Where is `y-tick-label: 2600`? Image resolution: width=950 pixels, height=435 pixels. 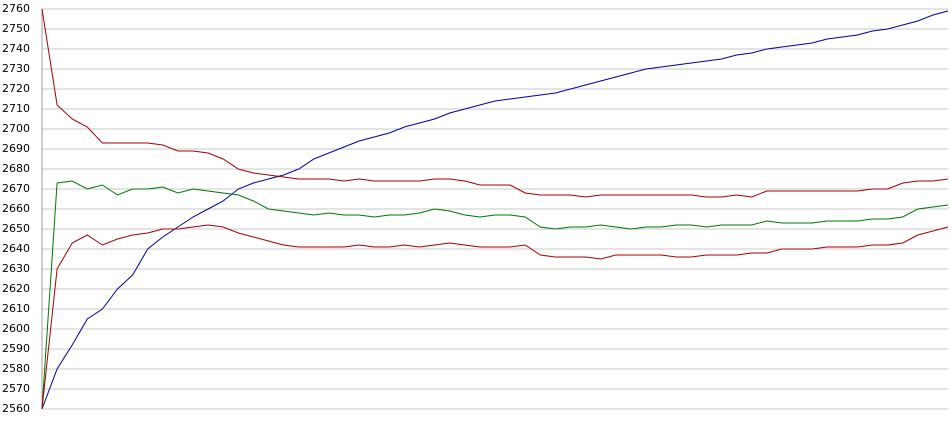 y-tick-label: 2600 is located at coordinates (16, 328).